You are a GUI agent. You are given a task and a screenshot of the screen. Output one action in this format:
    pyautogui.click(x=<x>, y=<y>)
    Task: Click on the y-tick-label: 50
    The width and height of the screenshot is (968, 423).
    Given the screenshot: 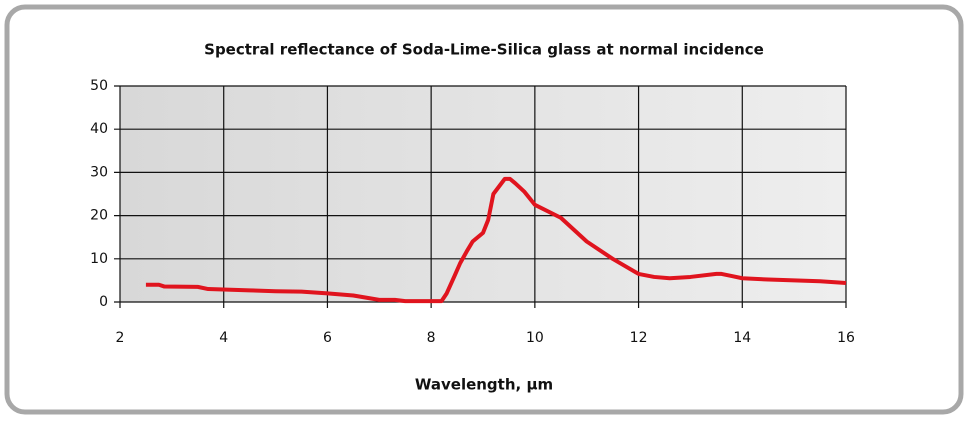 What is the action you would take?
    pyautogui.click(x=99, y=86)
    